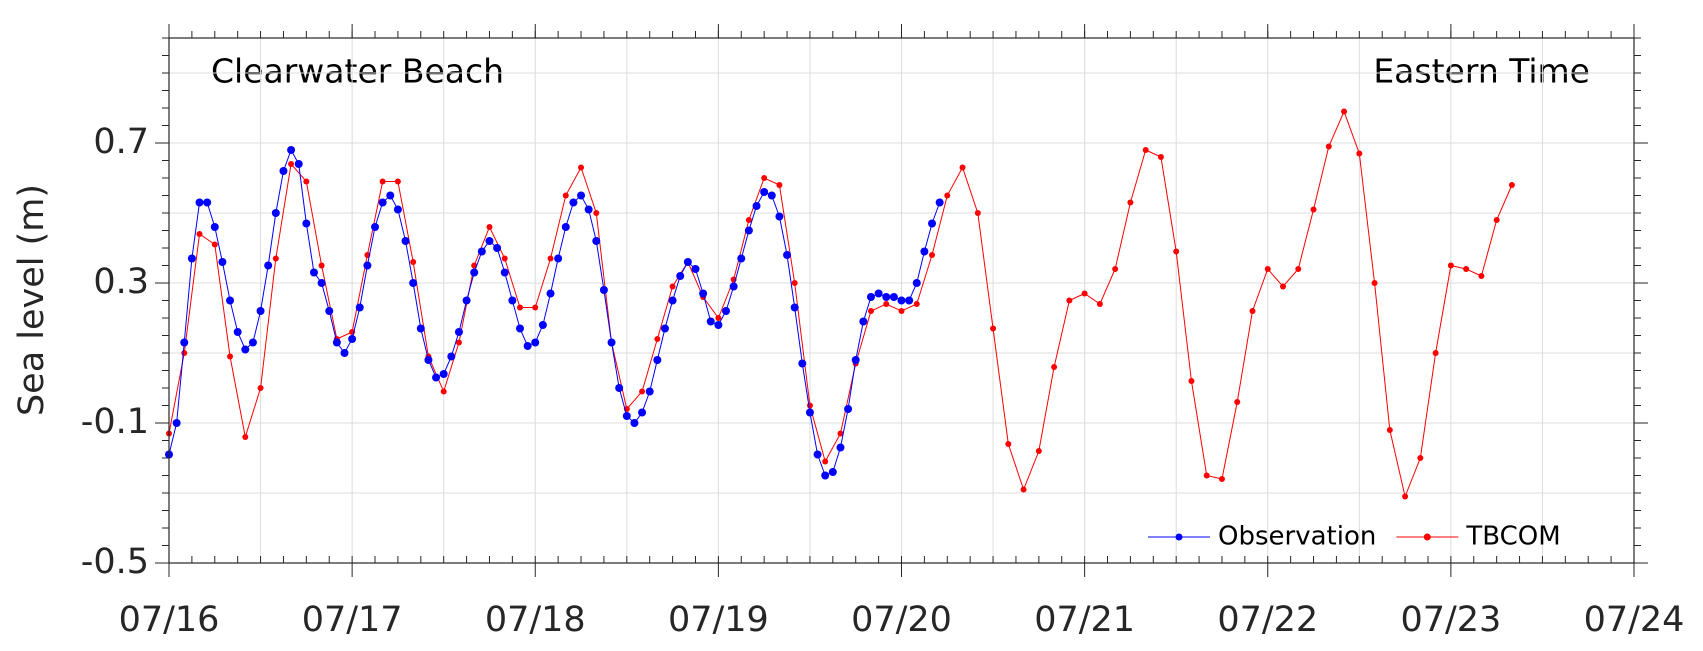  What do you see at coordinates (1427, 537) in the screenshot?
I see `legend-marker` at bounding box center [1427, 537].